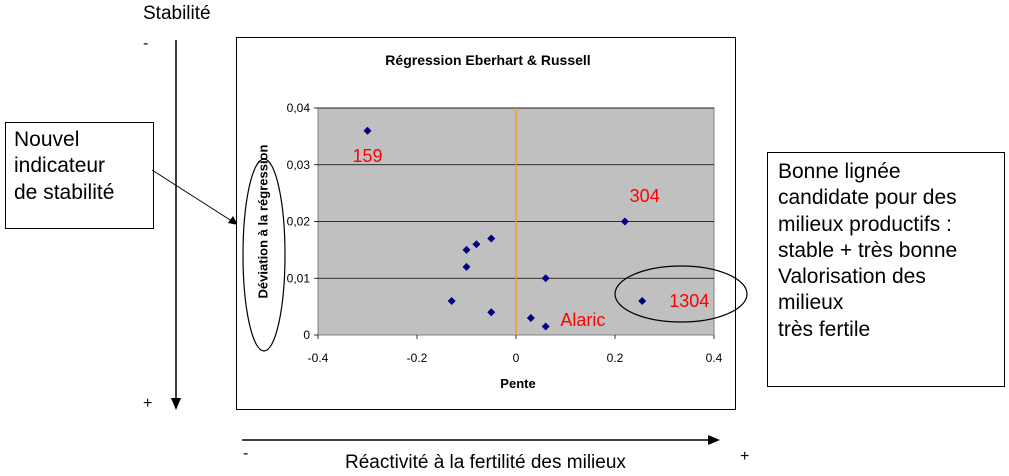 The width and height of the screenshot is (1009, 476). I want to click on y-axis-label: Déviation à la régression, so click(262, 222).